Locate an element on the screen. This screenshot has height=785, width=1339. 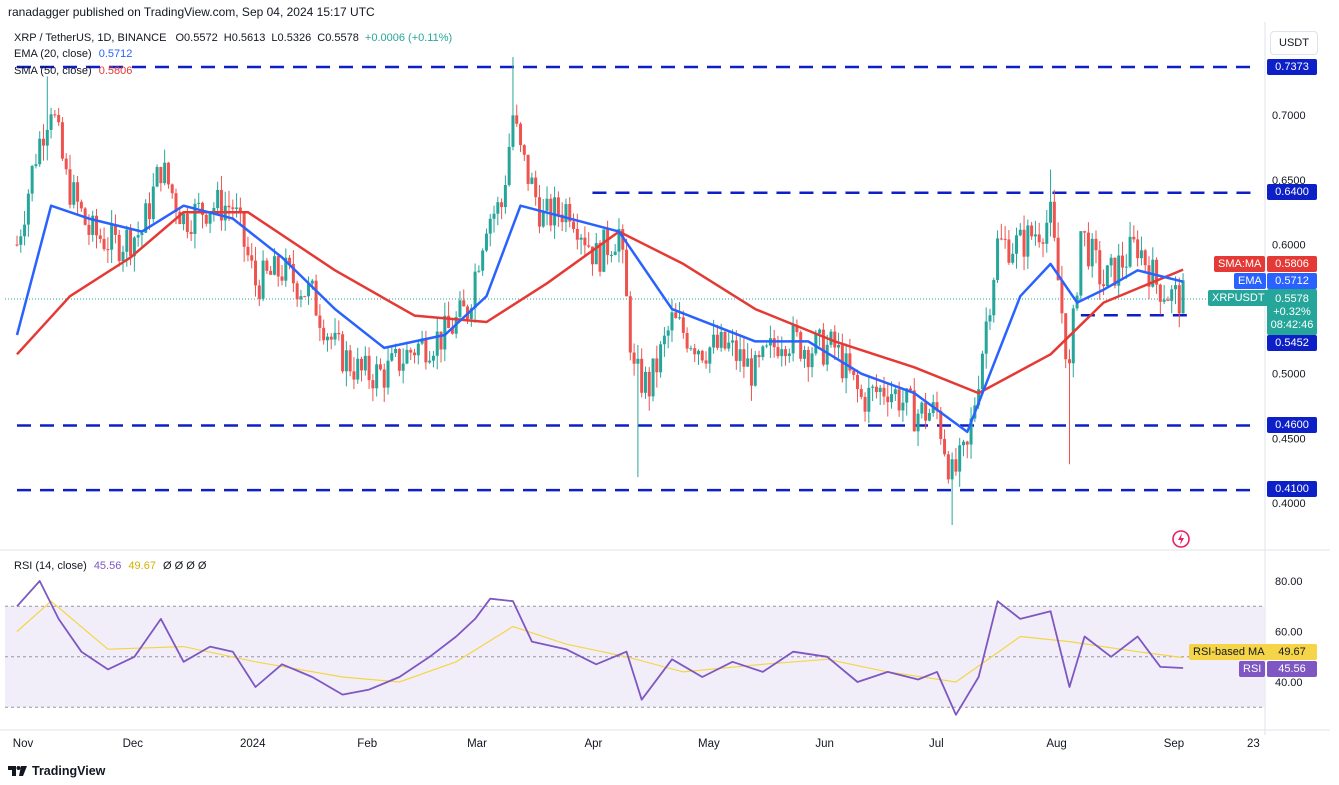
level-label-1: 0.6400 is located at coordinates (1292, 192).